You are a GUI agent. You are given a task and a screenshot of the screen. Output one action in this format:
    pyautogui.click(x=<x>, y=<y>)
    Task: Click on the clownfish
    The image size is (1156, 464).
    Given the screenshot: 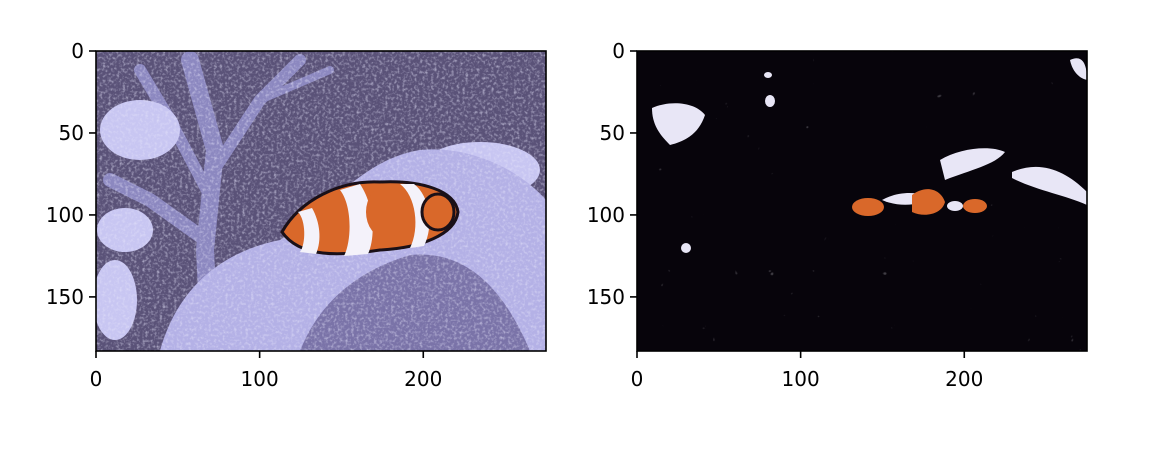 What is the action you would take?
    pyautogui.click(x=370, y=218)
    